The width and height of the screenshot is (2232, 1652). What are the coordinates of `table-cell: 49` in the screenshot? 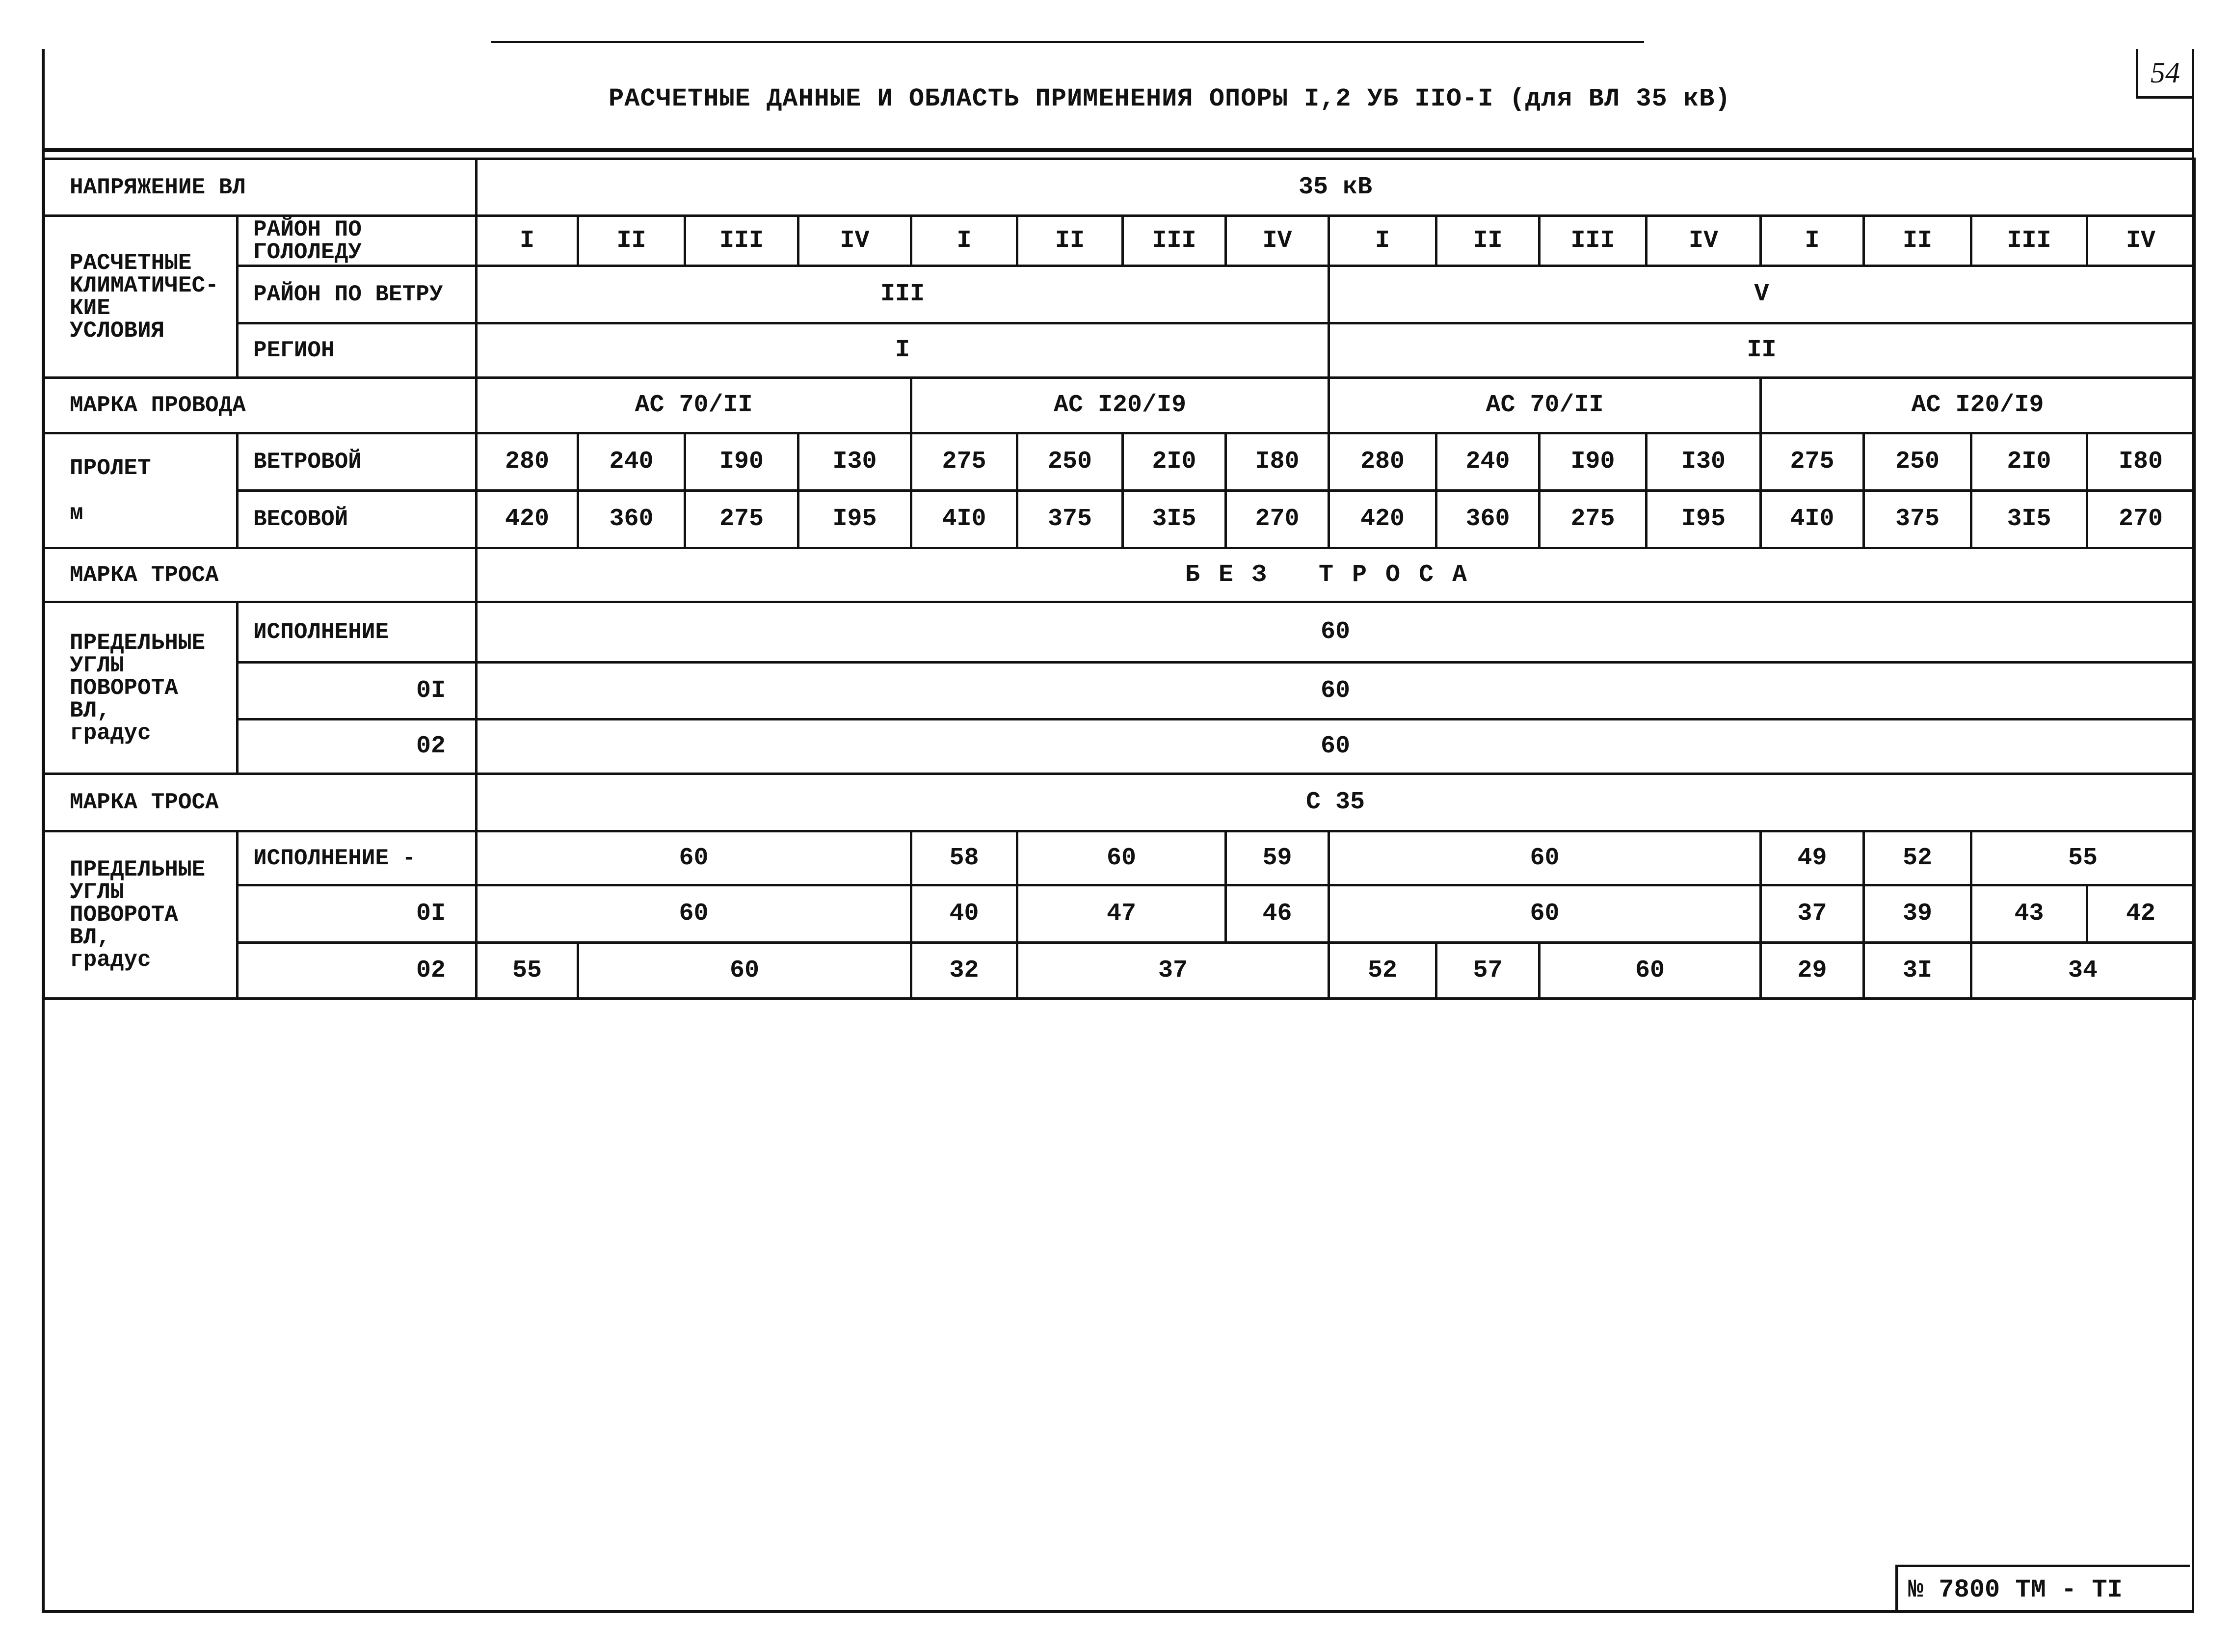 It's located at (1812, 858).